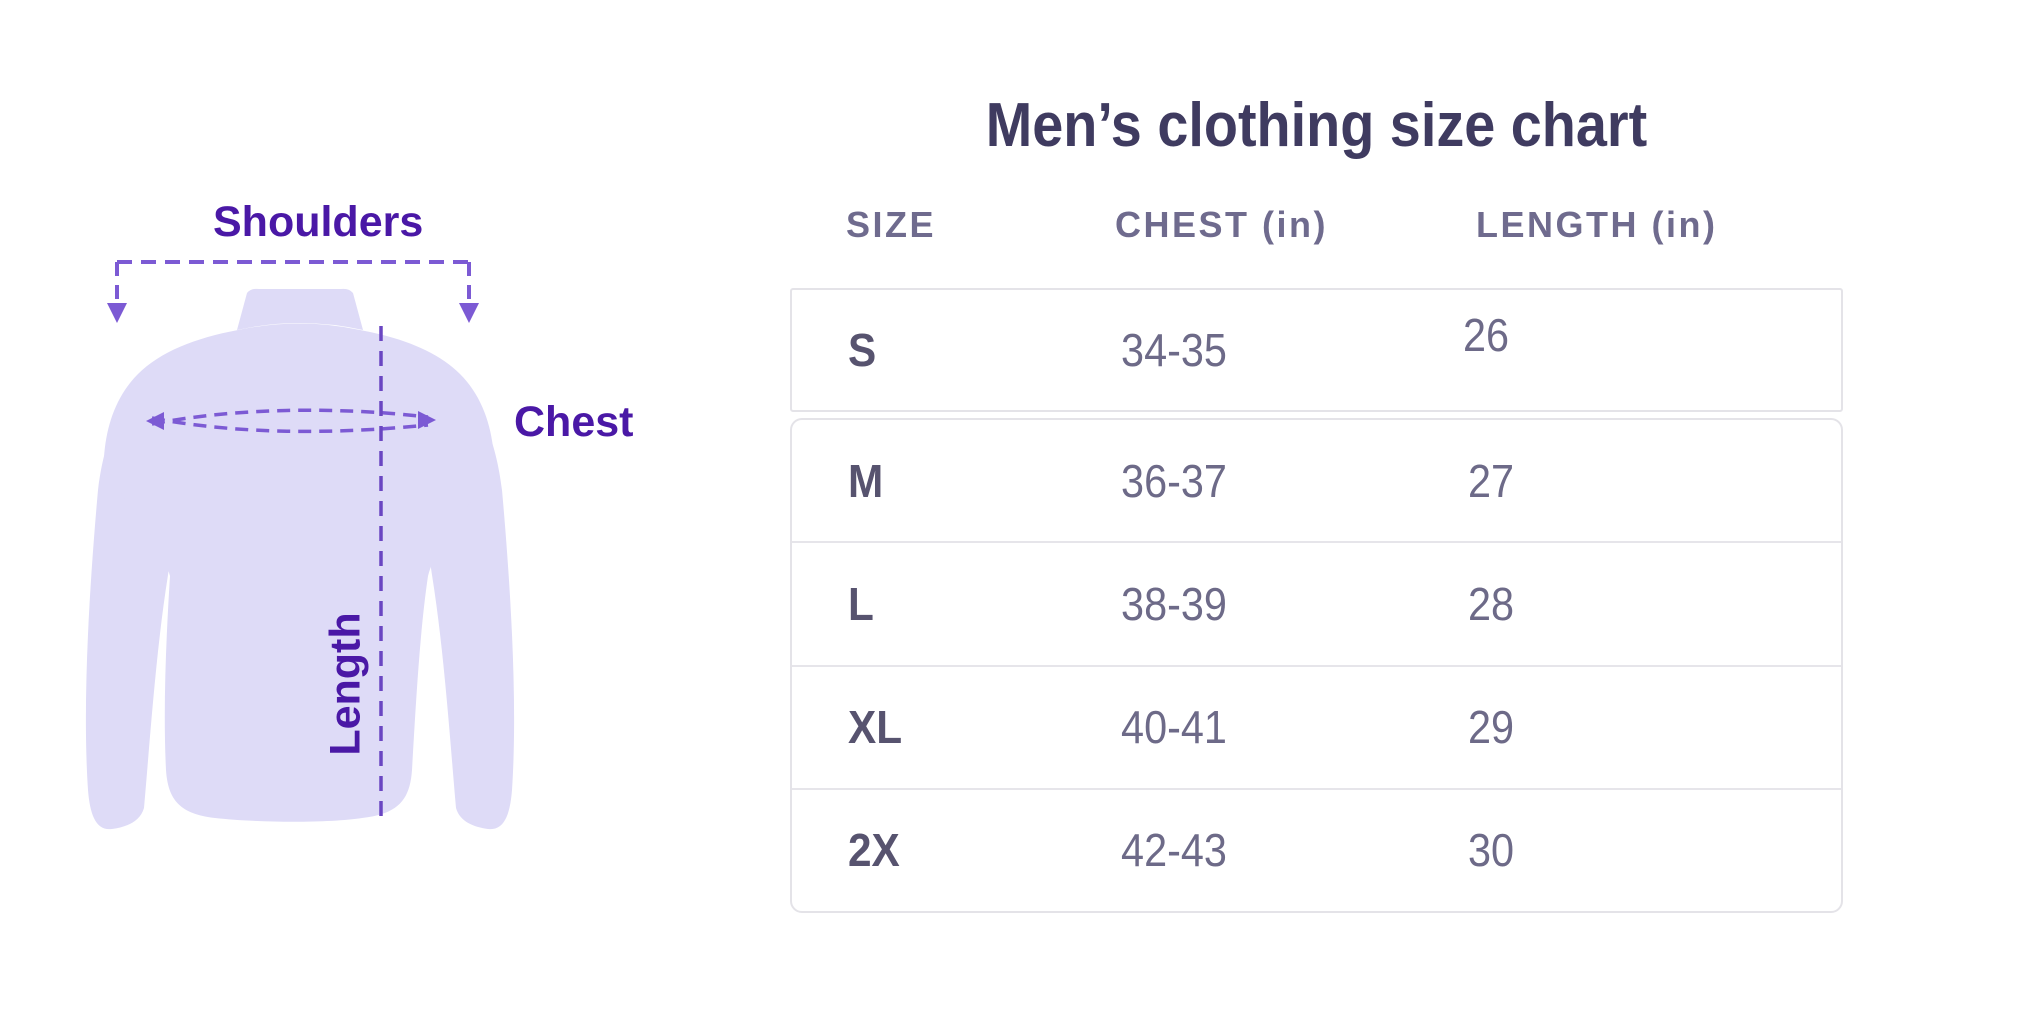  I want to click on shoulders-label: Shoulders, so click(318, 222).